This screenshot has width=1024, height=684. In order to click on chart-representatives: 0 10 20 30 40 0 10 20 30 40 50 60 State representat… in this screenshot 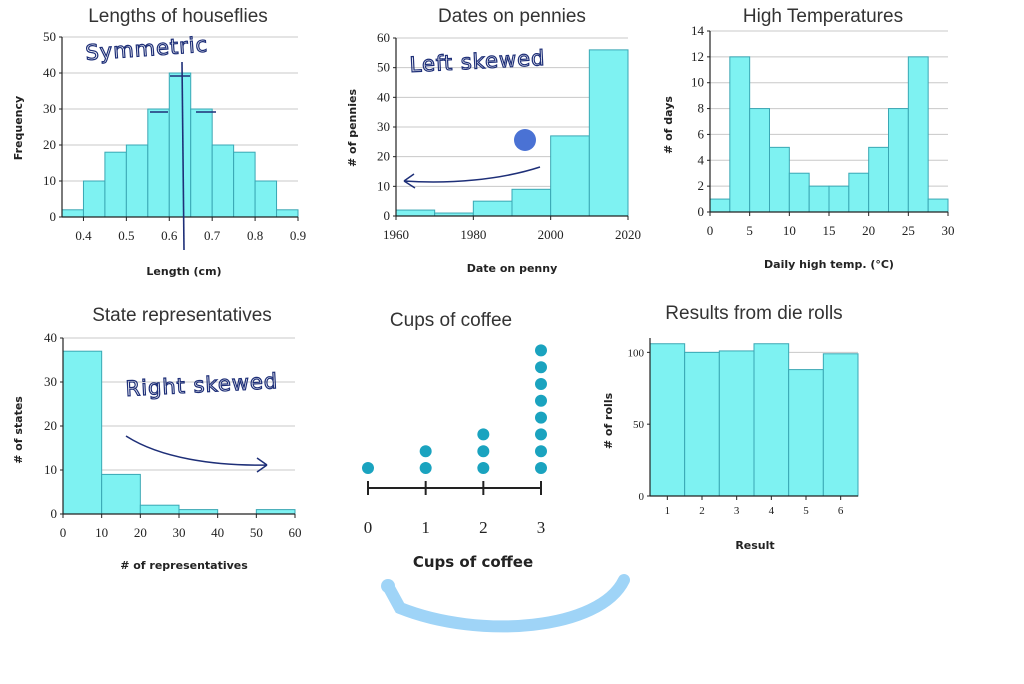, I will do `click(157, 438)`.